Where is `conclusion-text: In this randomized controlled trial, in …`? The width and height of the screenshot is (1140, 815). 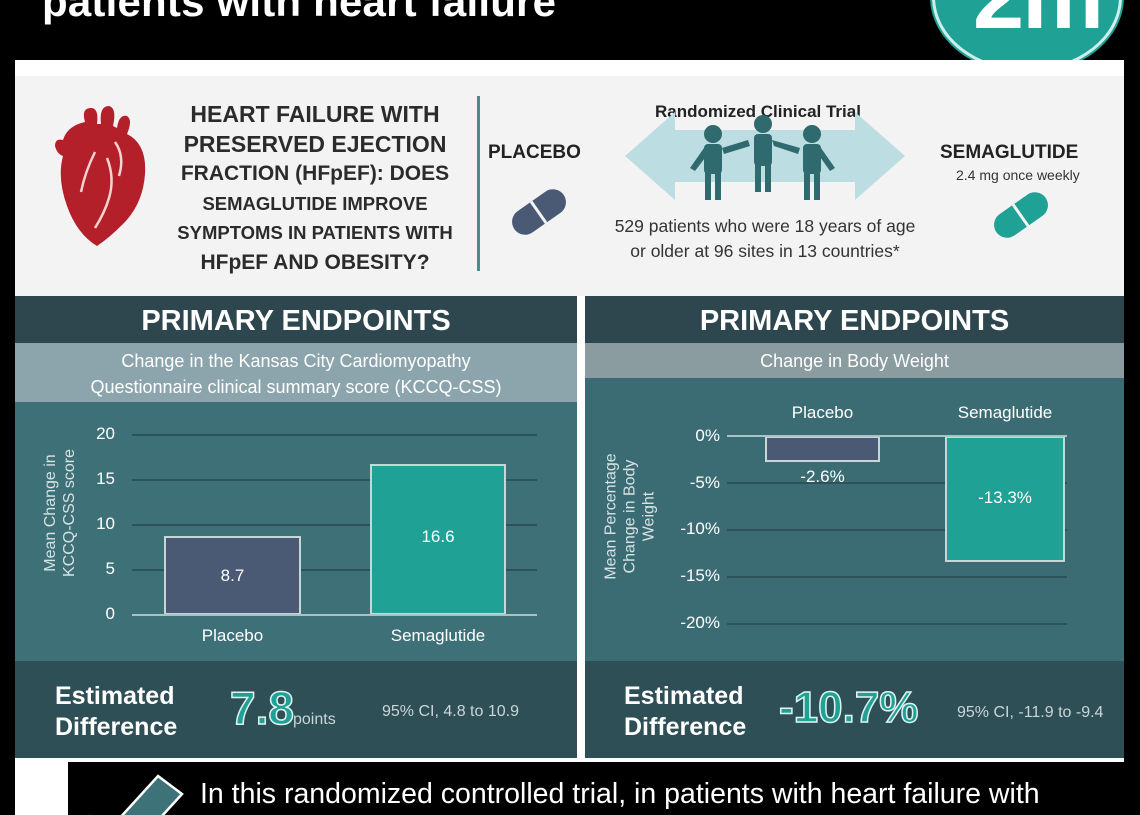
conclusion-text: In this randomized controlled trial, in … is located at coordinates (620, 794).